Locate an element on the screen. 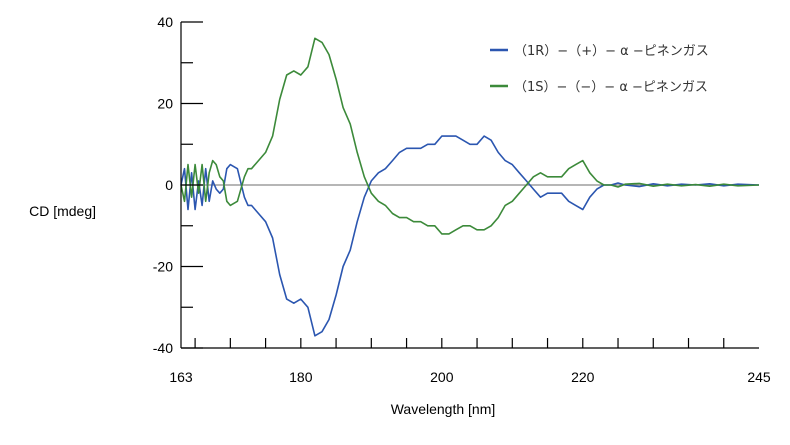 This screenshot has width=790, height=445. x-tick-label: 220 is located at coordinates (583, 377).